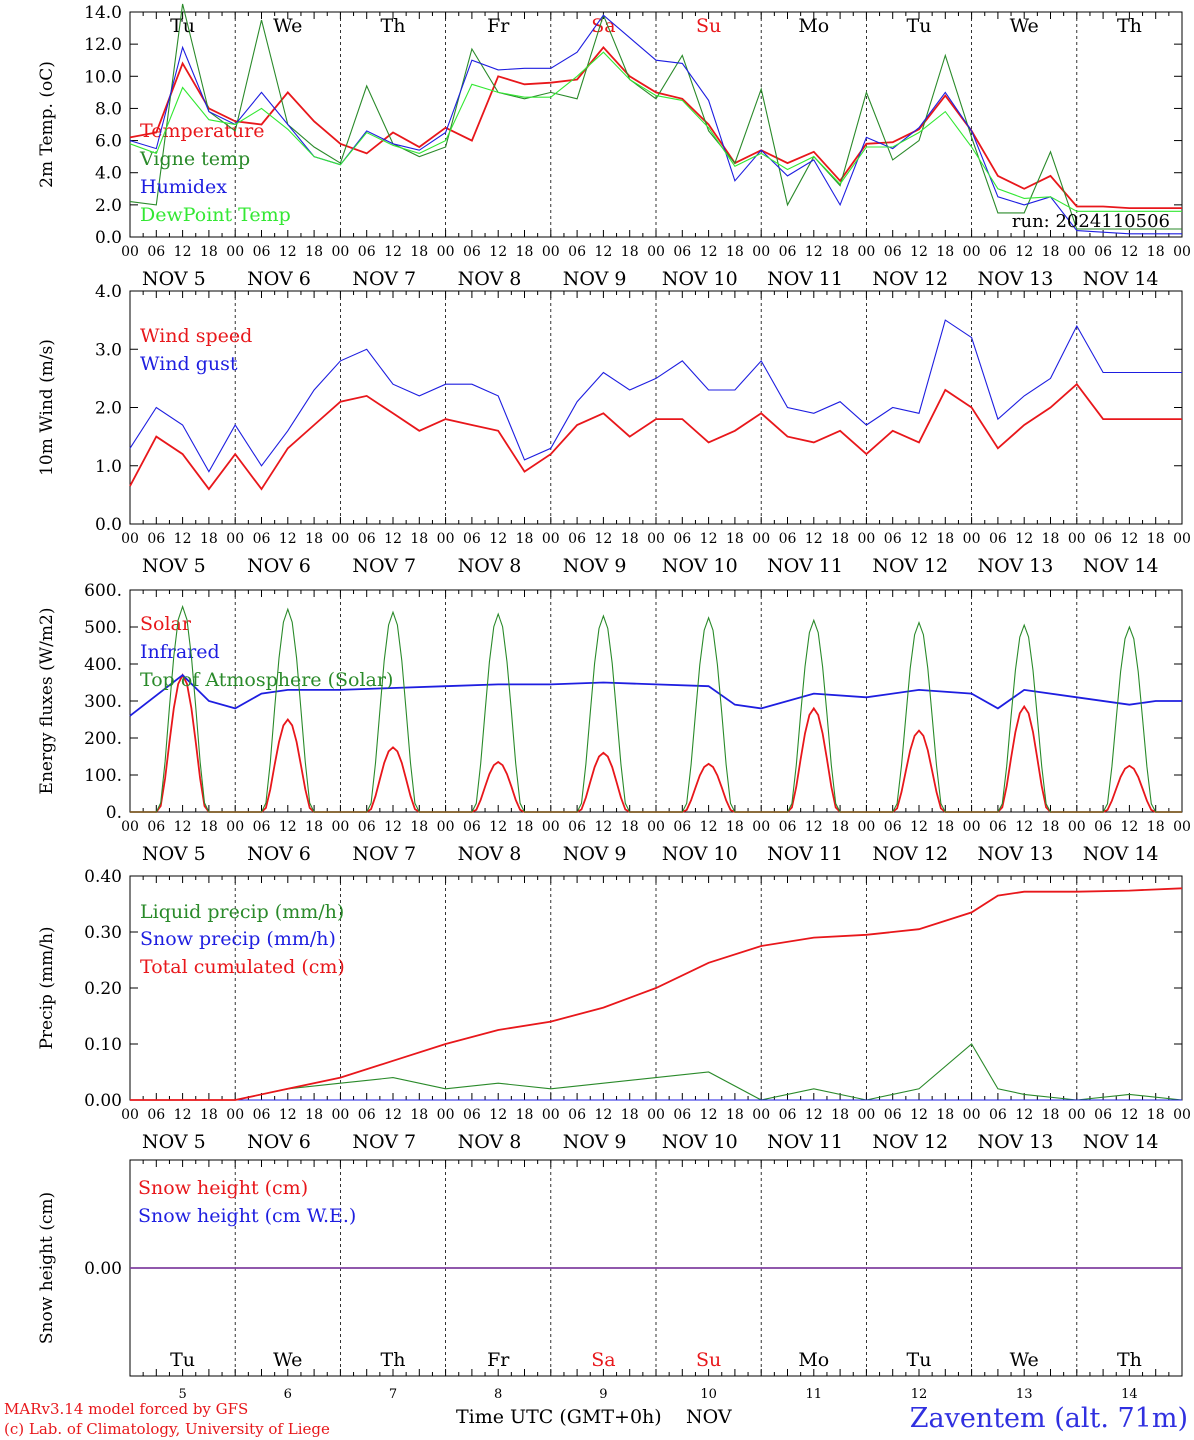  What do you see at coordinates (288, 1394) in the screenshot?
I see `date-number-label: 6` at bounding box center [288, 1394].